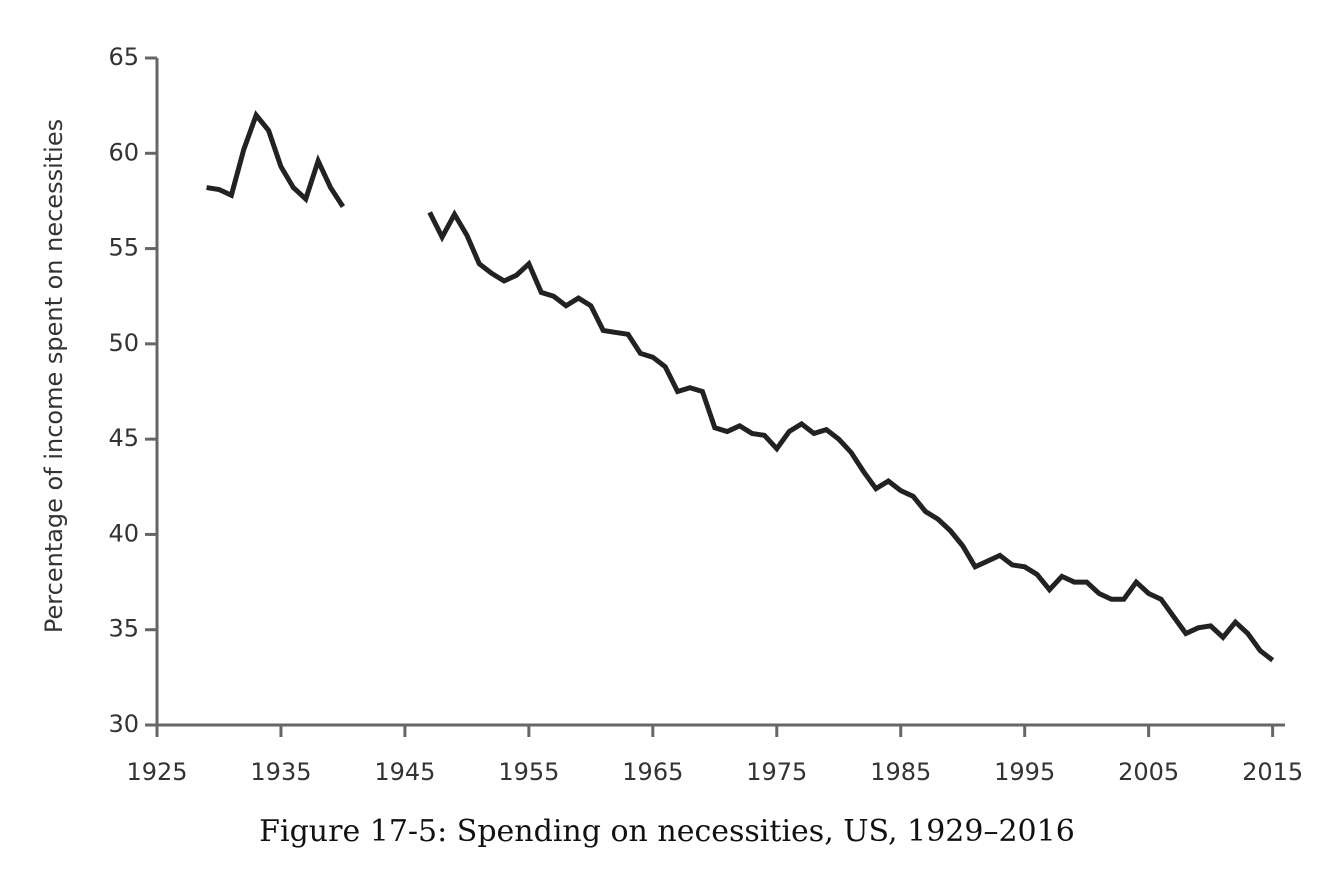 The image size is (1339, 876). What do you see at coordinates (123, 57) in the screenshot?
I see `y-tick-label: 65` at bounding box center [123, 57].